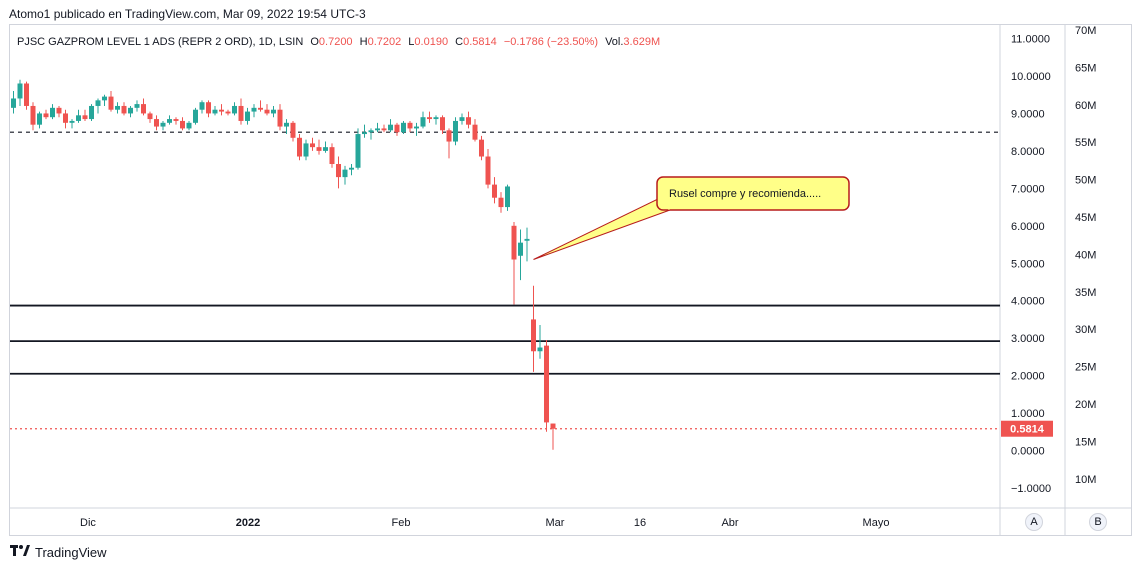 The image size is (1141, 572). What do you see at coordinates (1085, 143) in the screenshot?
I see `volume-tick-label: 55M` at bounding box center [1085, 143].